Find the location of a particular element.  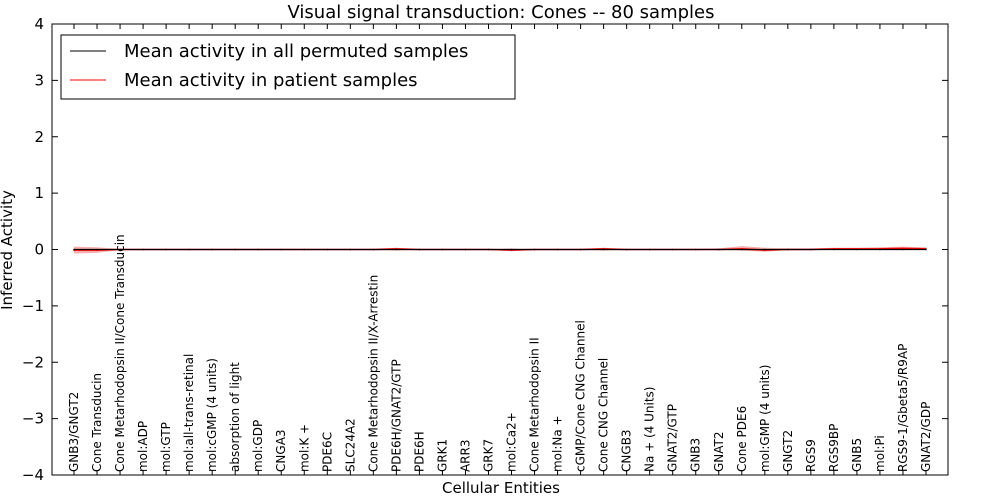

x-tick-label-10: mol:K + is located at coordinates (304, 448).